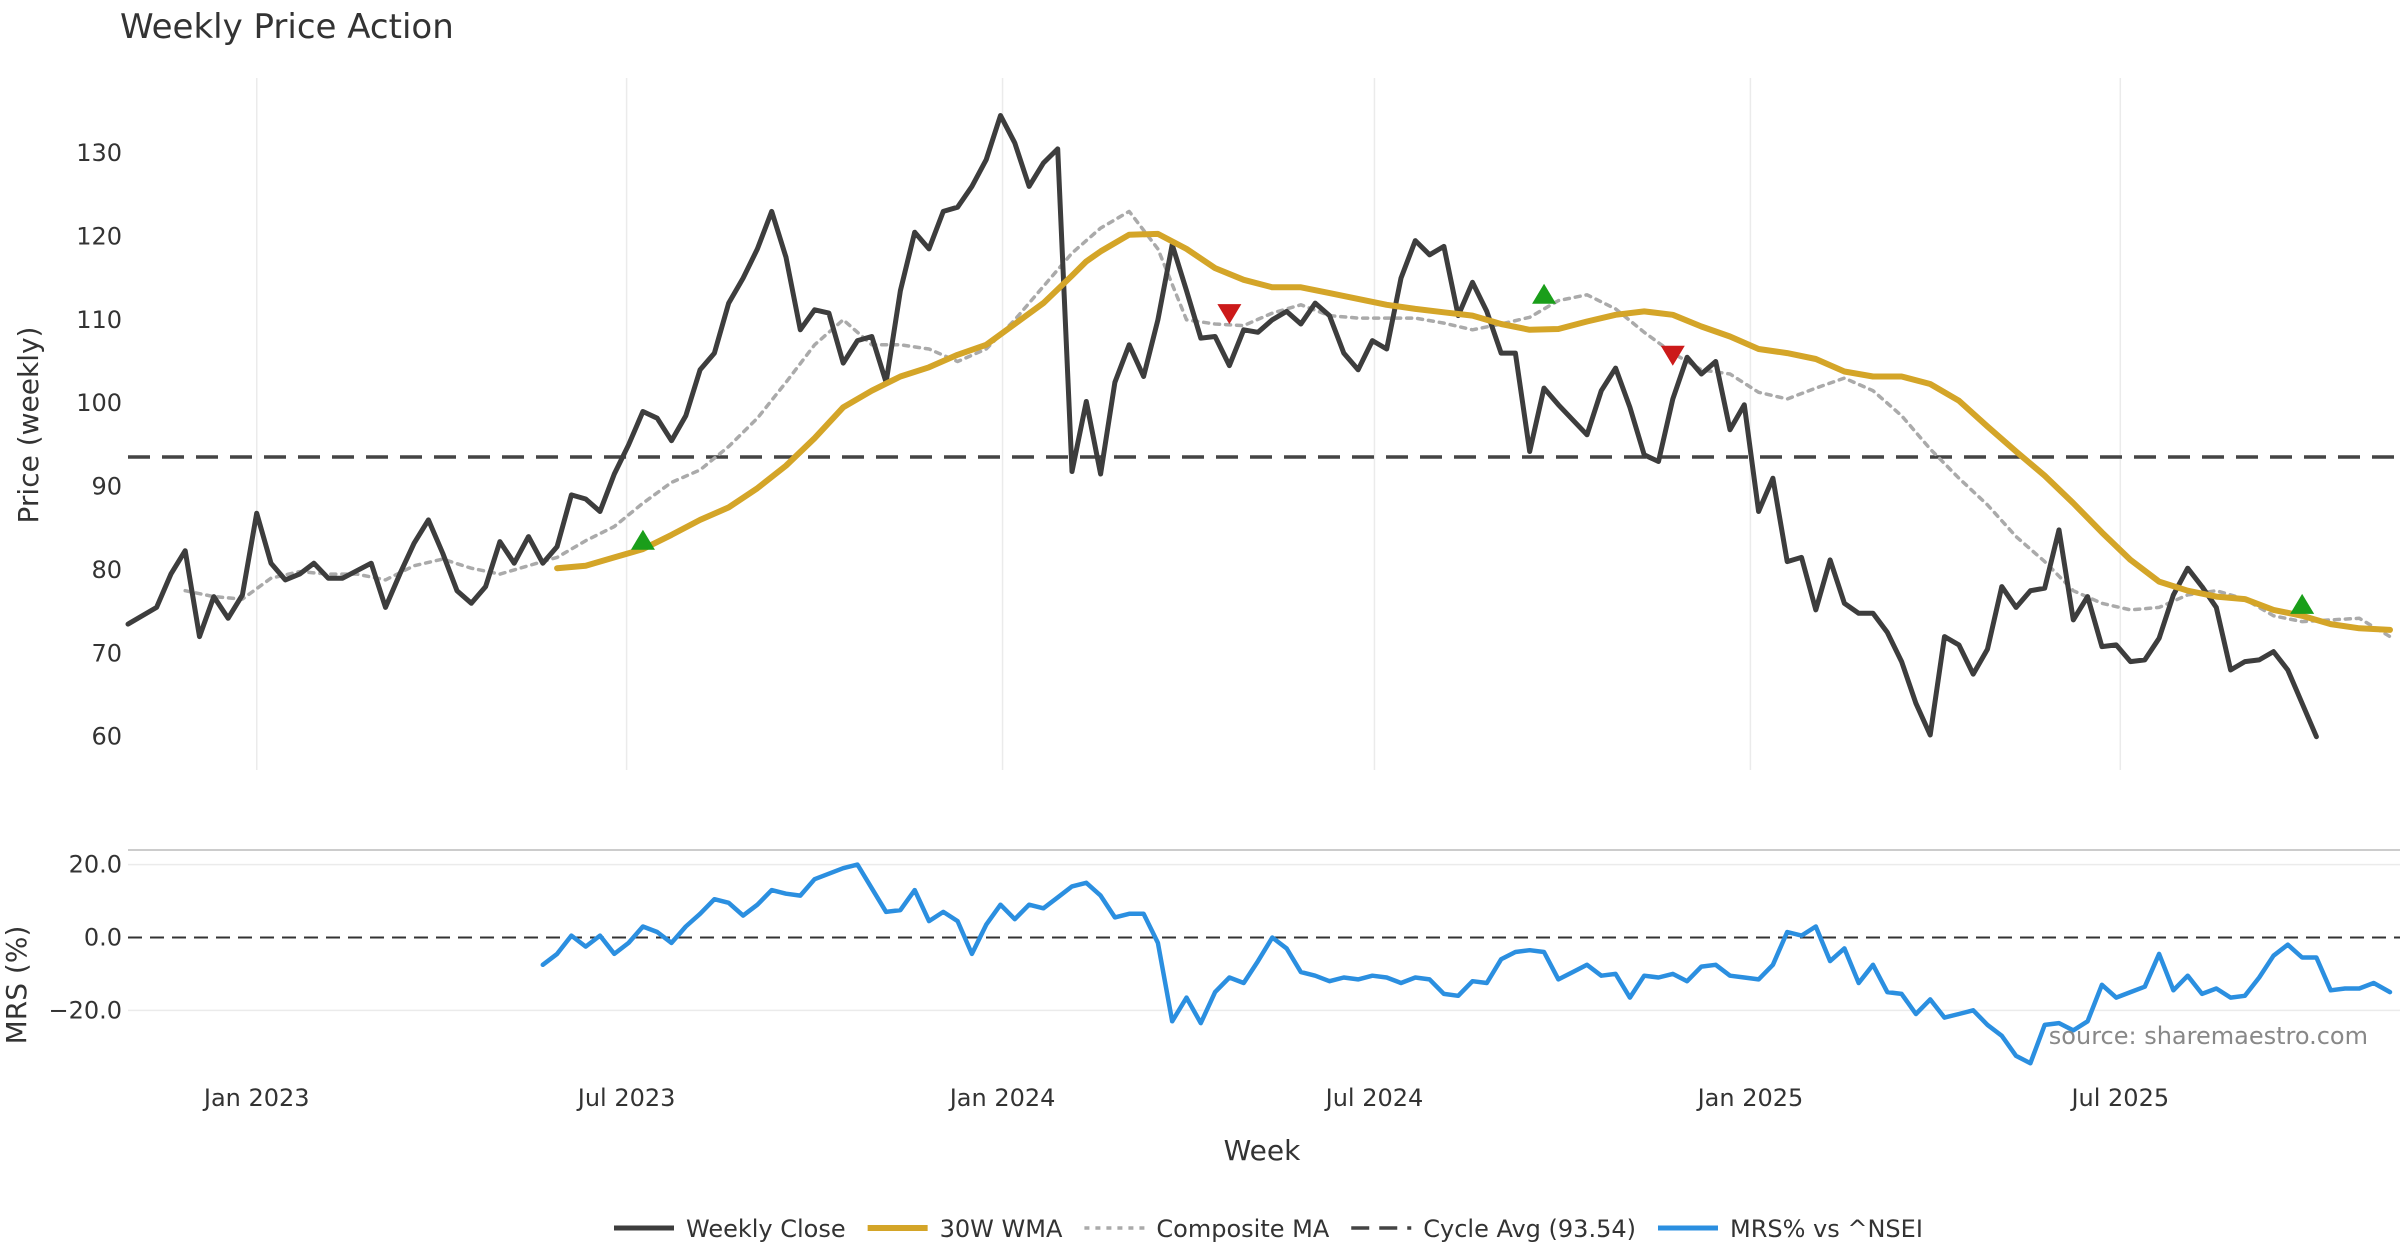 This screenshot has height=1260, width=2400. What do you see at coordinates (99, 236) in the screenshot?
I see `price-y-tick-label: 120` at bounding box center [99, 236].